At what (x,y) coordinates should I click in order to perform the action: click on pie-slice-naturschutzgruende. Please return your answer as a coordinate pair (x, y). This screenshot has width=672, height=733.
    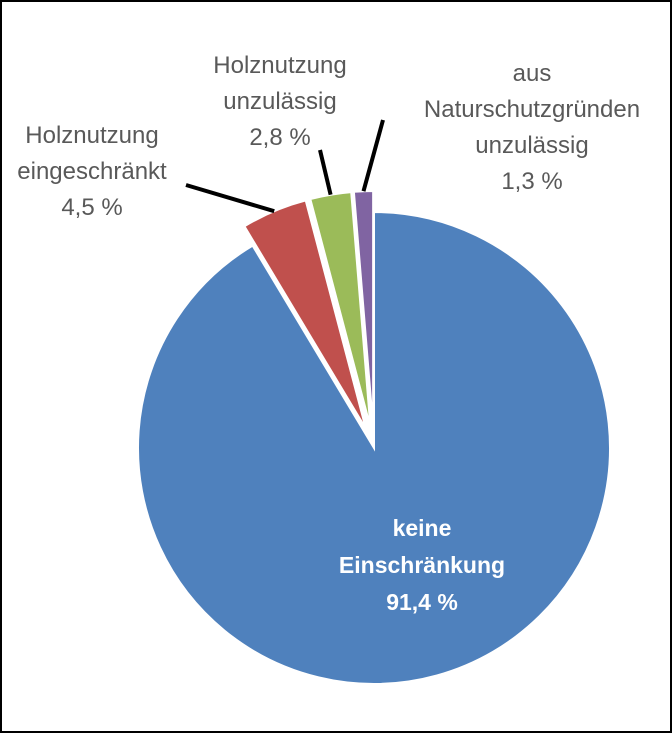
    Looking at the image, I should click on (363, 309).